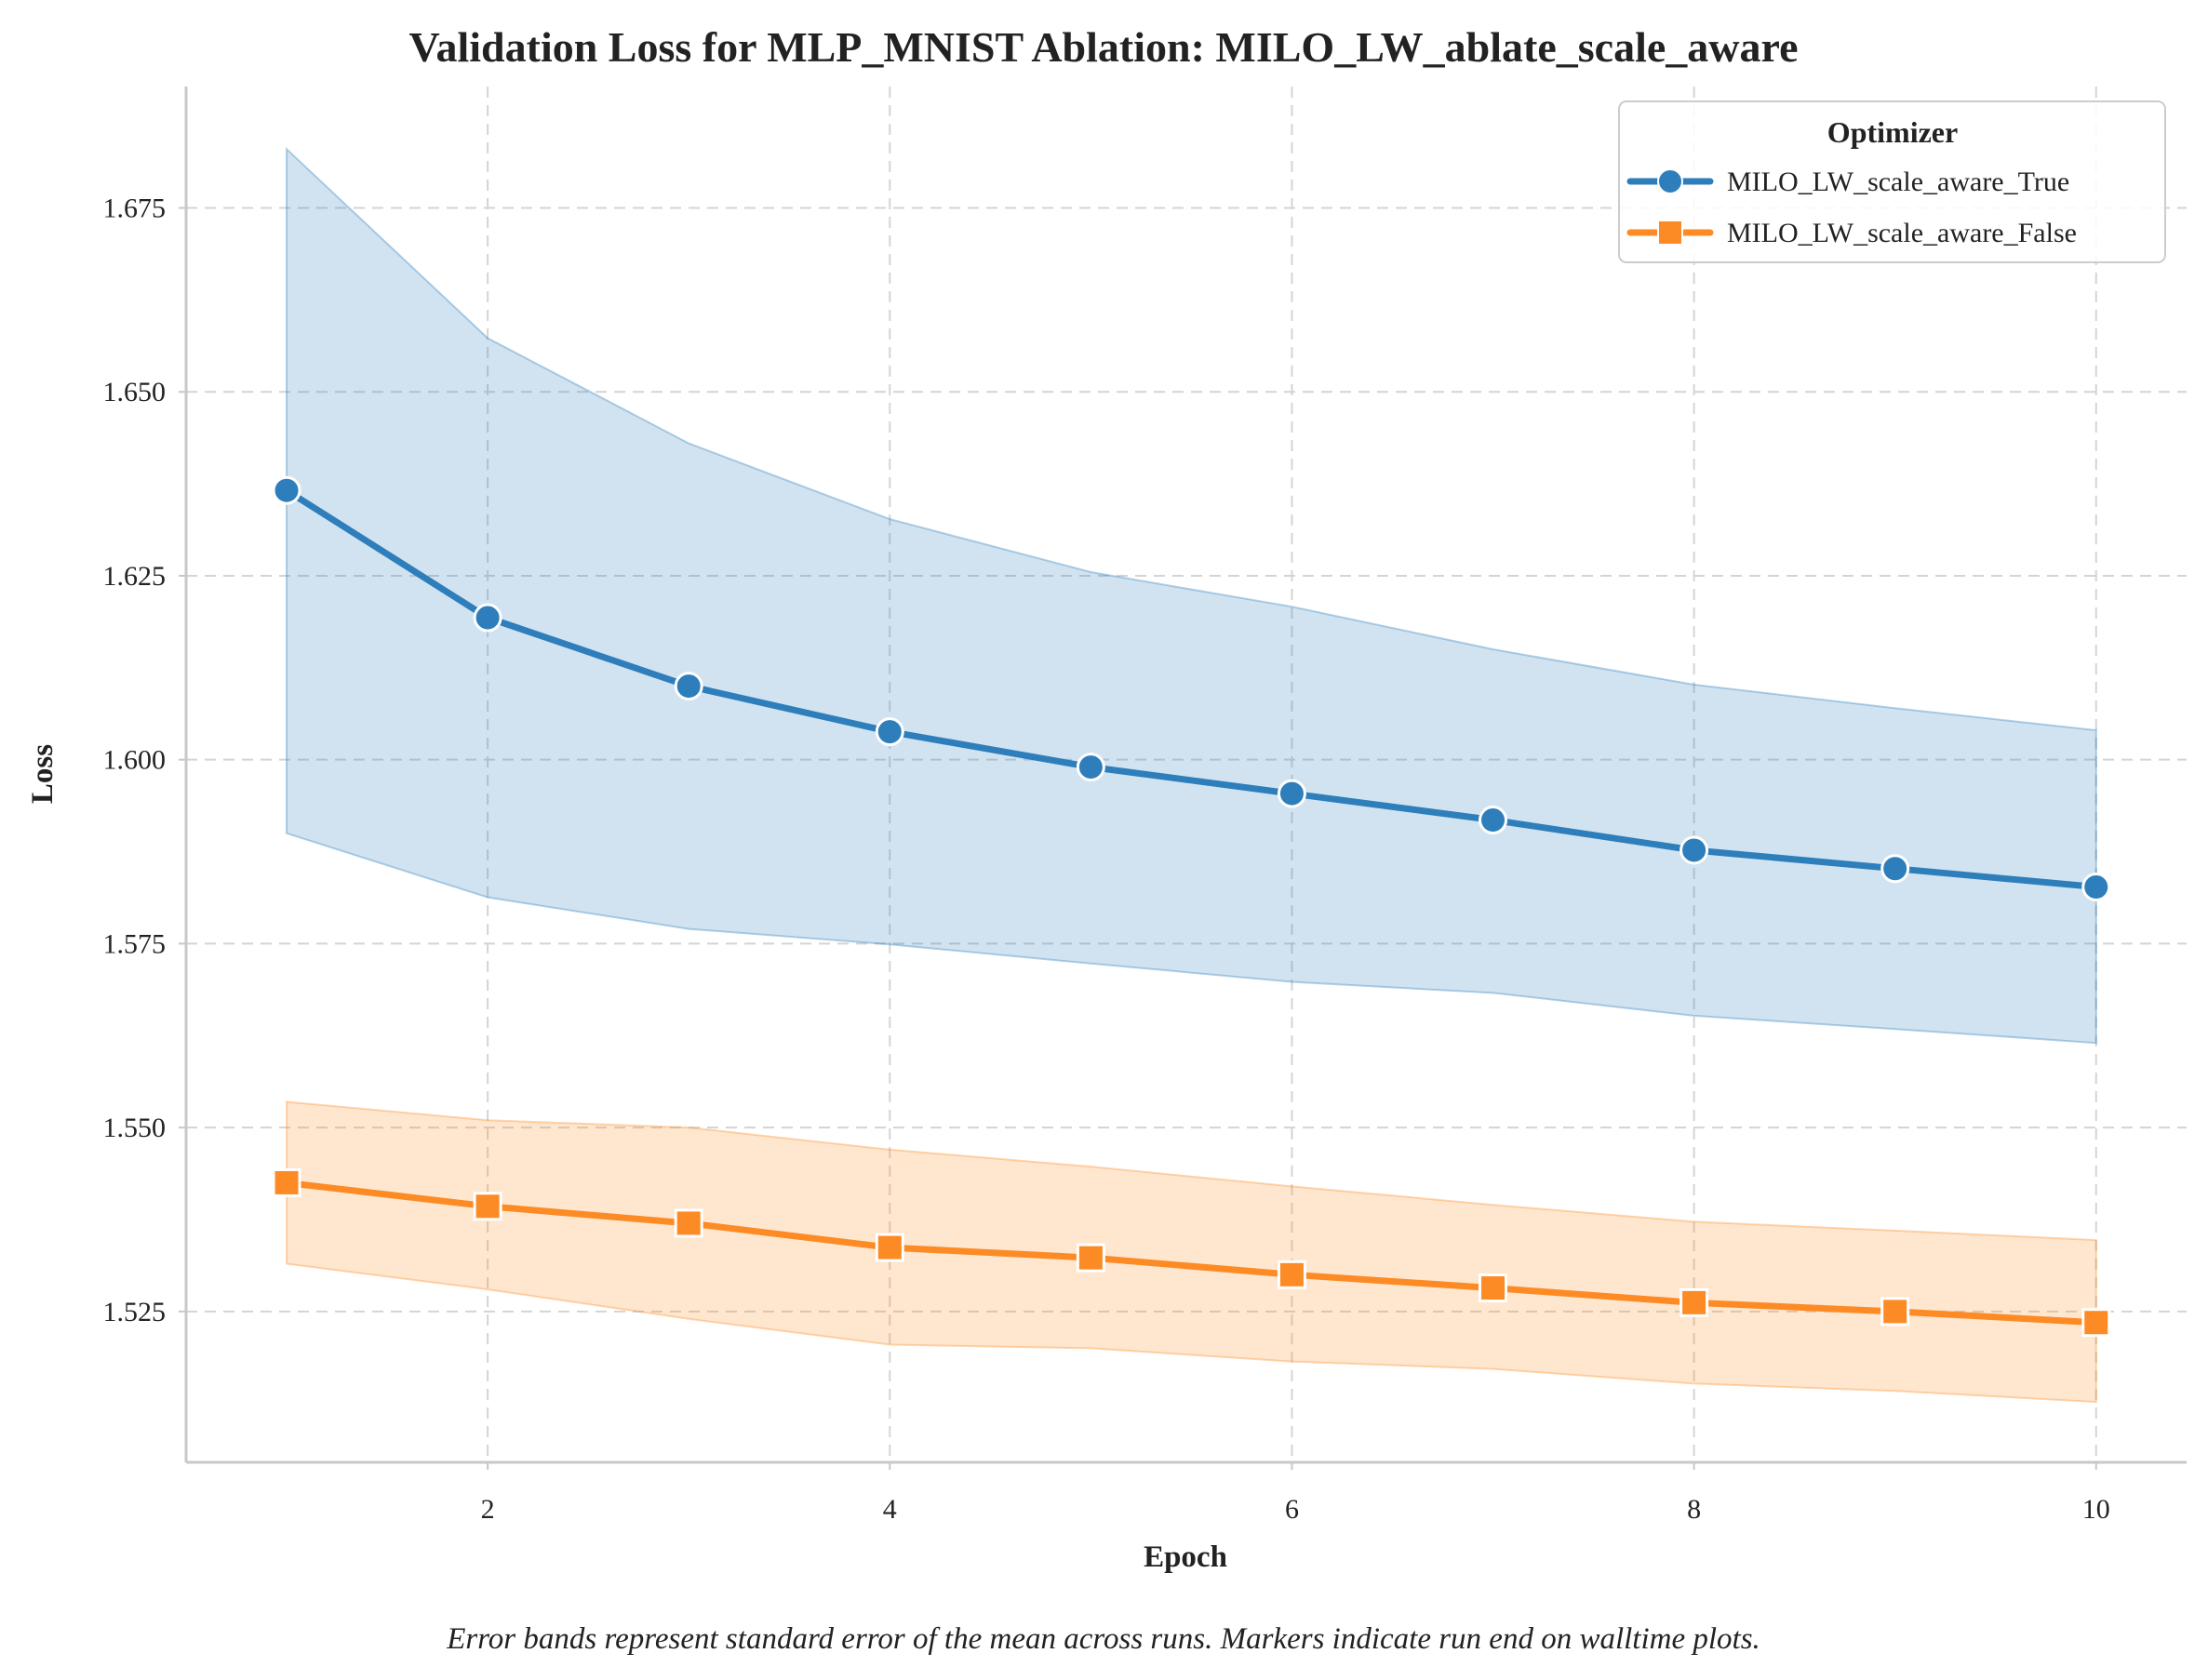  I want to click on x-tick-label: 4, so click(890, 1509).